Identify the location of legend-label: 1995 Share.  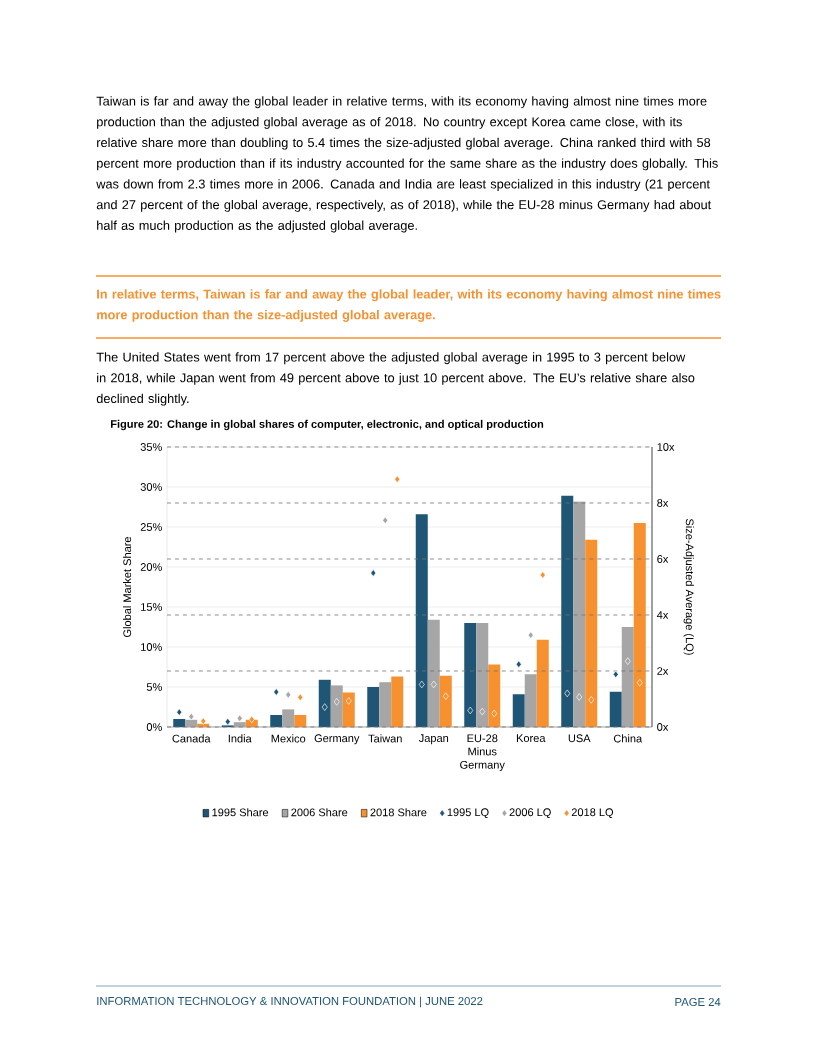
(240, 812).